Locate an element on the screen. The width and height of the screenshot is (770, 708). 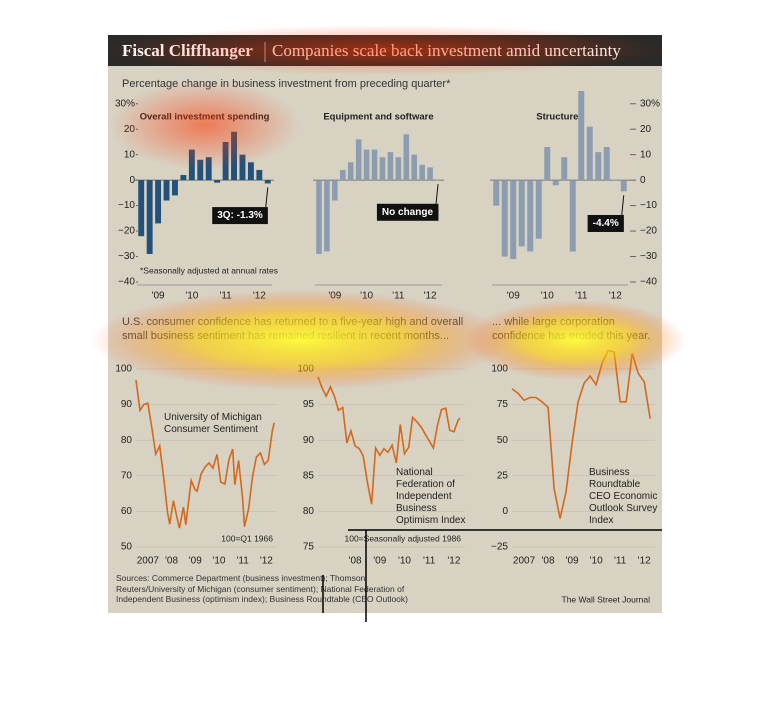
y-tick-label: 50 is located at coordinates (503, 440).